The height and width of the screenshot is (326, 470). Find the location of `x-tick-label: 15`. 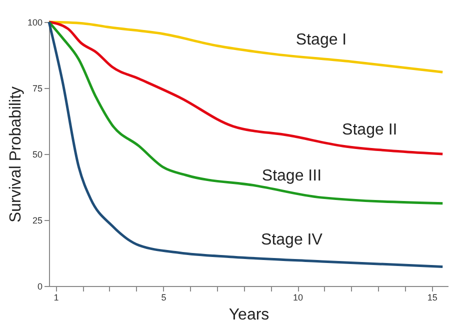

x-tick-label: 15 is located at coordinates (432, 297).